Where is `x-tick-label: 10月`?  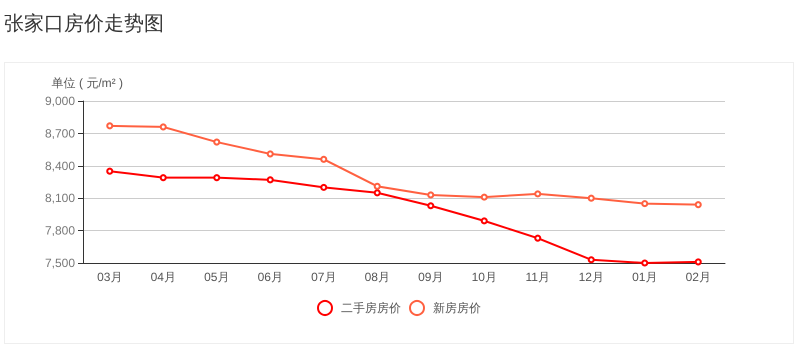
x-tick-label: 10月 is located at coordinates (484, 277).